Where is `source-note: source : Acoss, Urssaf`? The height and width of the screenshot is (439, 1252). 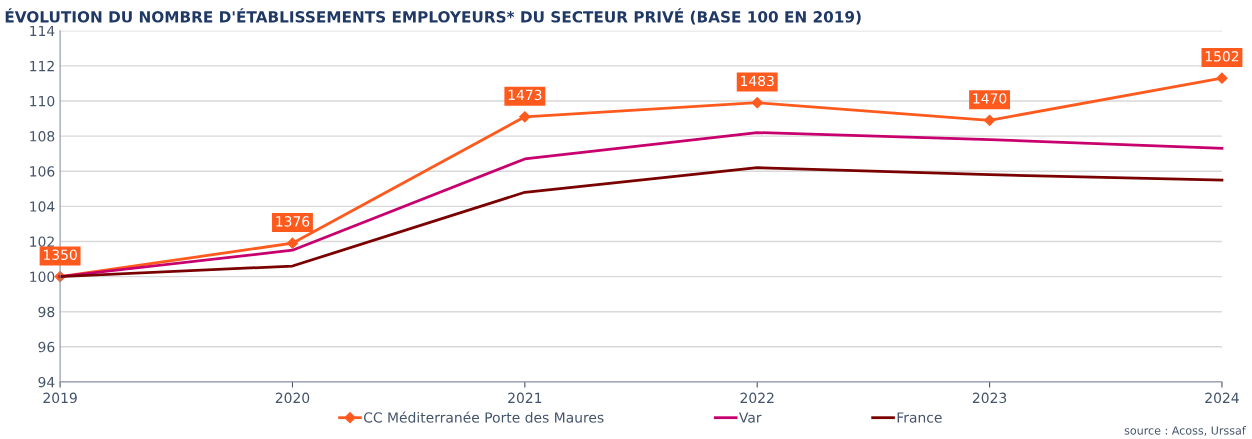 source-note: source : Acoss, Urssaf is located at coordinates (1185, 431).